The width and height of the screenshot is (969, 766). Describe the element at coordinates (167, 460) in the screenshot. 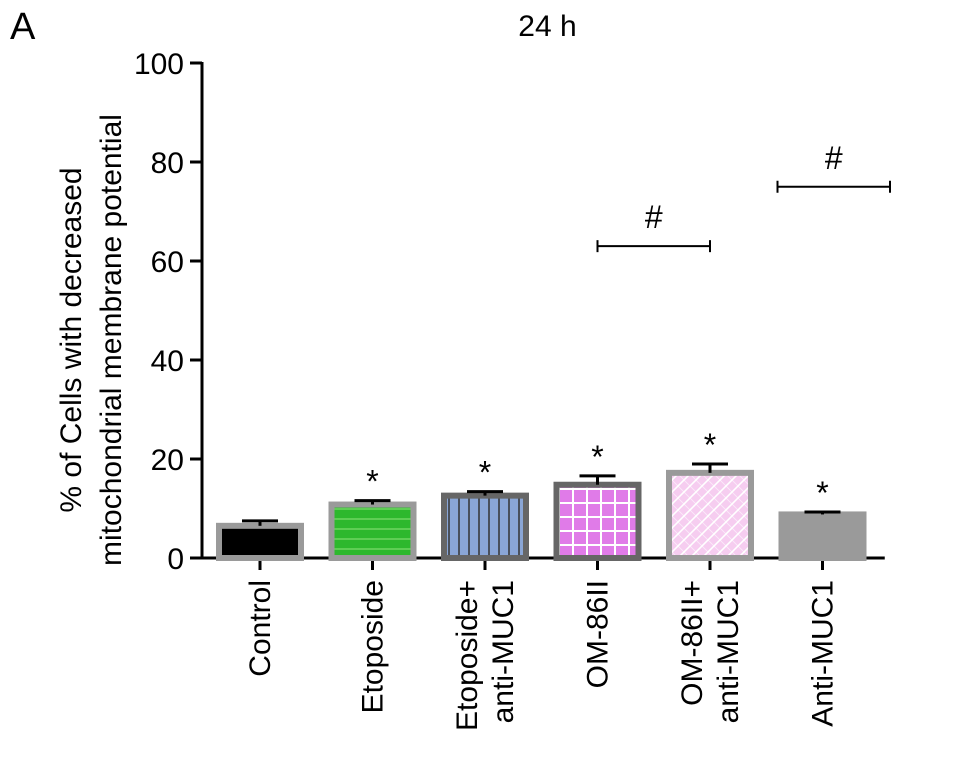

I see `y-tick-label: 20` at that location.